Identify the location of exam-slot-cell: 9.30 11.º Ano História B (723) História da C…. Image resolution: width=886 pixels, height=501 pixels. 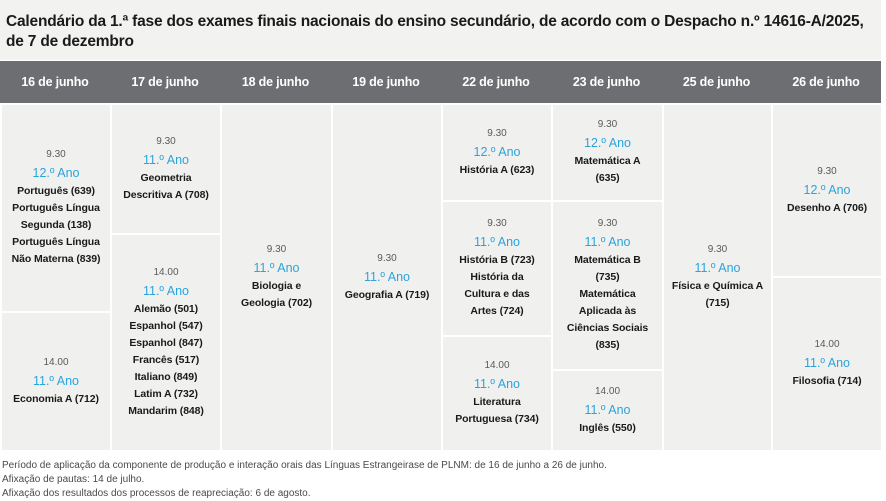
(497, 268).